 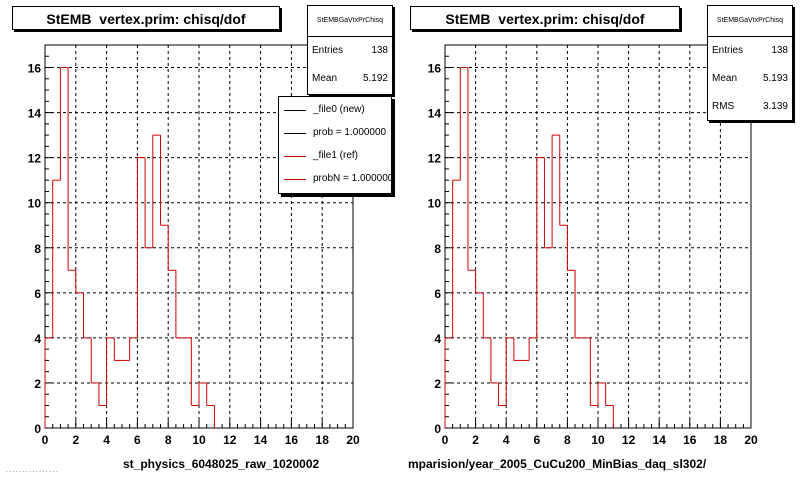 What do you see at coordinates (775, 78) in the screenshot?
I see `stats-mean-value: 5.193` at bounding box center [775, 78].